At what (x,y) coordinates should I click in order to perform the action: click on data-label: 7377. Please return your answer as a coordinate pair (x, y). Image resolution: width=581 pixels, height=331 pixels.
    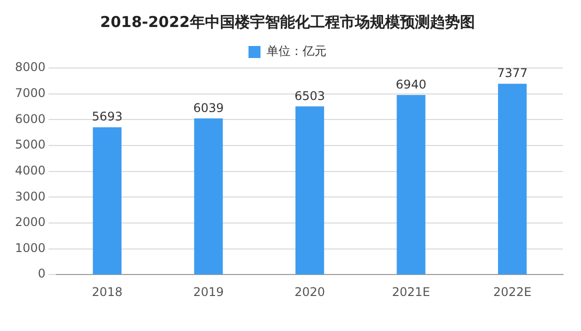
    Looking at the image, I should click on (512, 73).